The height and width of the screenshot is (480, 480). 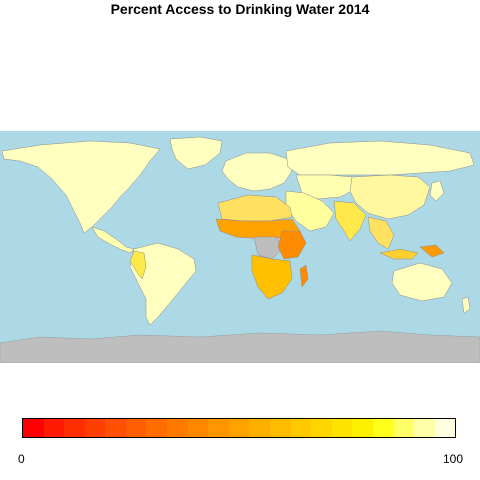 I want to click on map-title: Percent Access to Drinking Water 2014, so click(x=240, y=9).